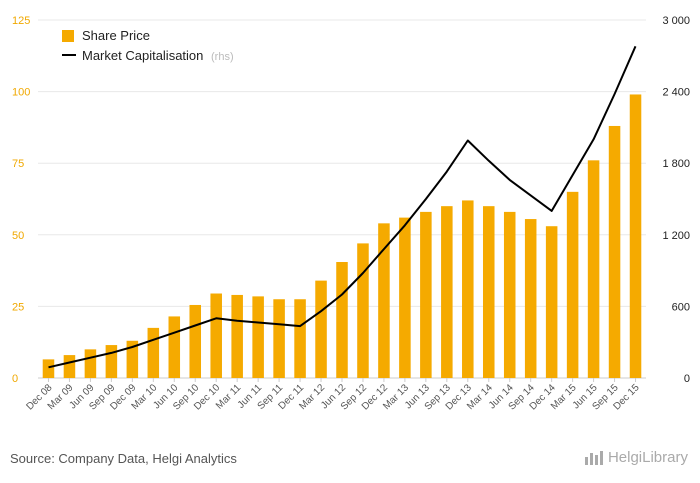 This screenshot has height=483, width=700. What do you see at coordinates (15, 379) in the screenshot?
I see `left-axis-tick-label: 0` at bounding box center [15, 379].